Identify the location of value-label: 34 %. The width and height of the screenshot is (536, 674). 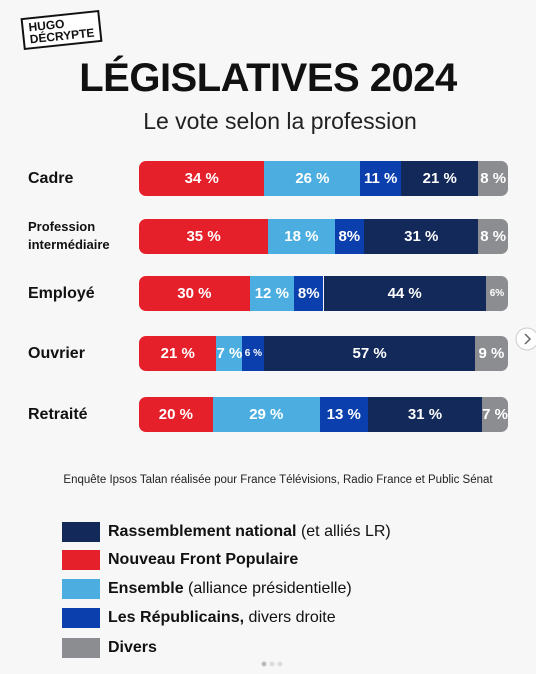
(201, 178).